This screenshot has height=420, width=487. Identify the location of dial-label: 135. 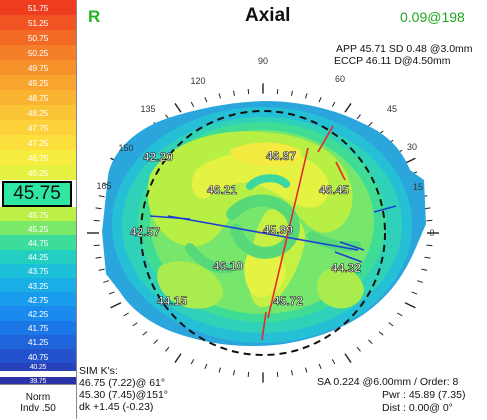
(147, 109).